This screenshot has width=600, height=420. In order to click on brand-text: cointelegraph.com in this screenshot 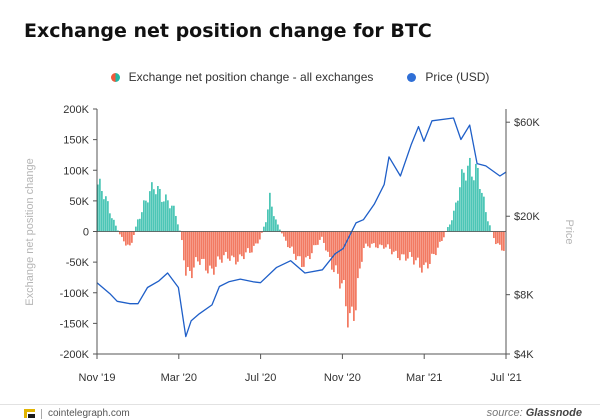, I will do `click(89, 413)`.